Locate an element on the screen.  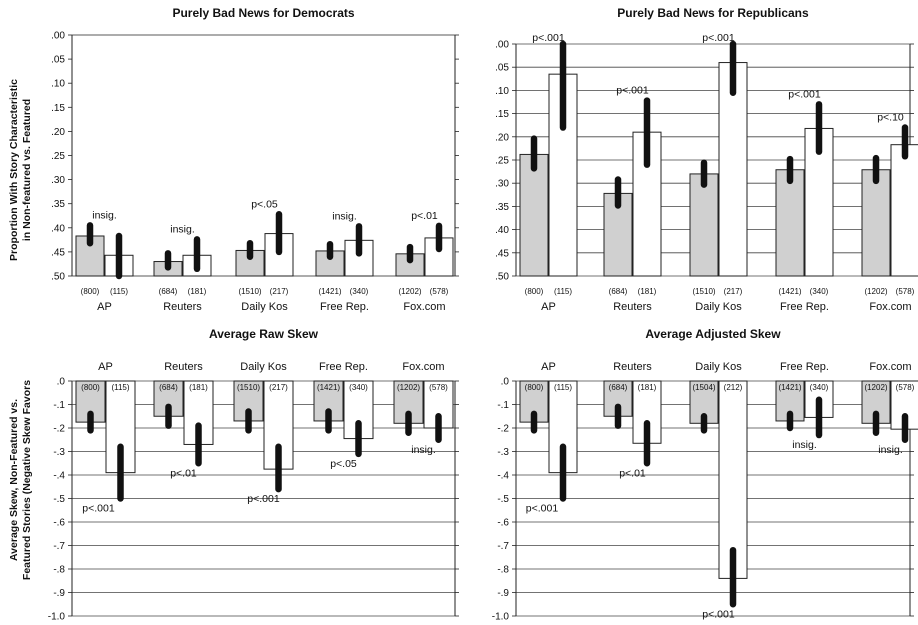
svg-text: in Non-featured vs. Featured is located at coordinates (27, 170).